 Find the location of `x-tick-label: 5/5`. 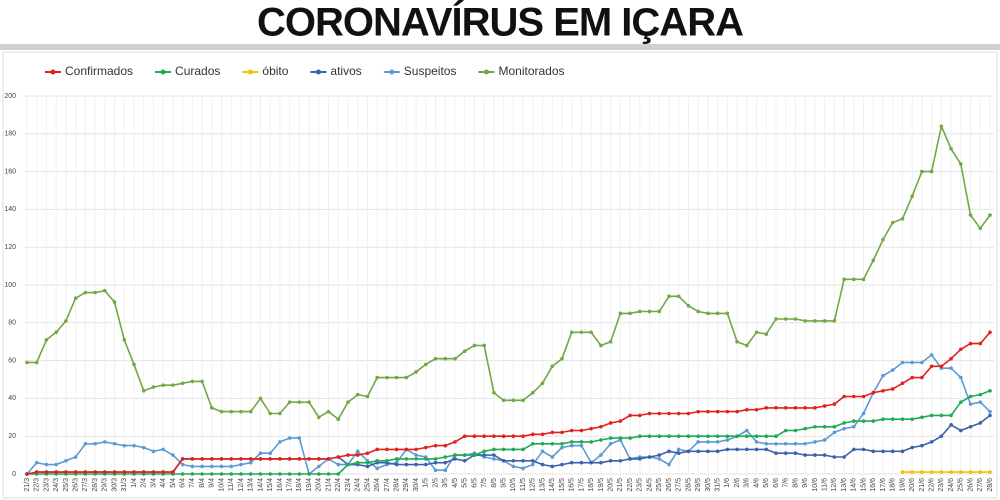

x-tick-label: 5/5 is located at coordinates (465, 483).